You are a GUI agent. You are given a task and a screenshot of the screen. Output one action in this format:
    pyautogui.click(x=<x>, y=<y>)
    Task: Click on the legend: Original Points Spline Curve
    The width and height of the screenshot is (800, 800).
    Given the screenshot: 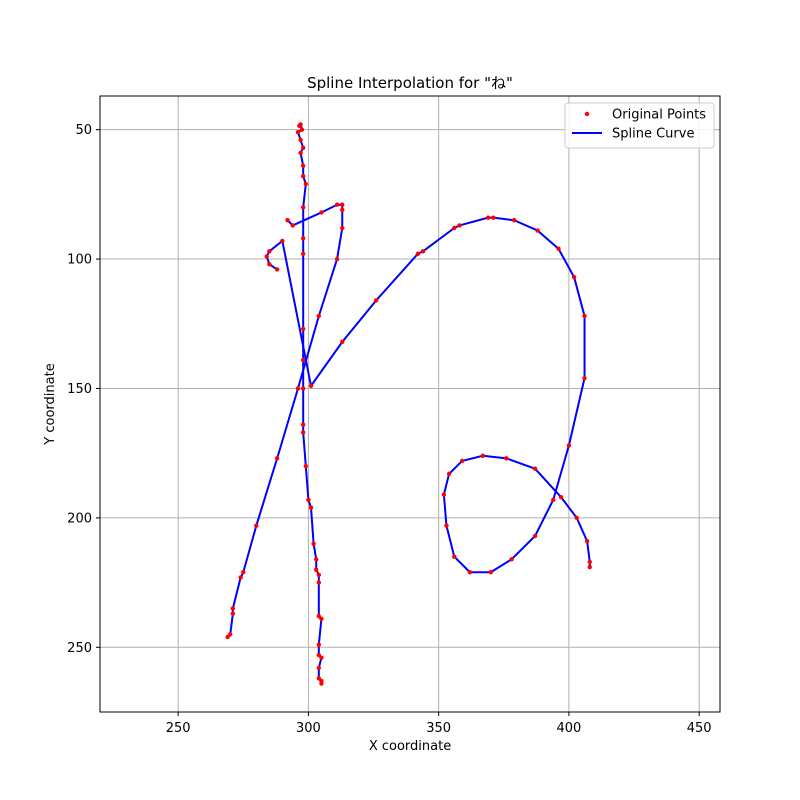 What is the action you would take?
    pyautogui.click(x=639, y=125)
    